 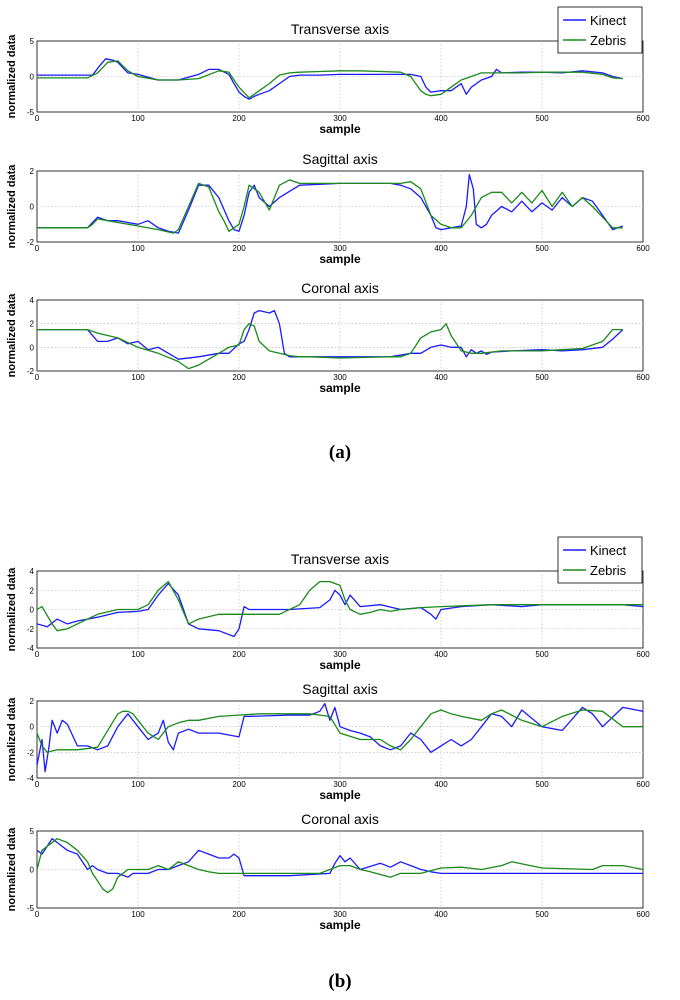 I want to click on y-tick-label: -5, so click(x=31, y=112).